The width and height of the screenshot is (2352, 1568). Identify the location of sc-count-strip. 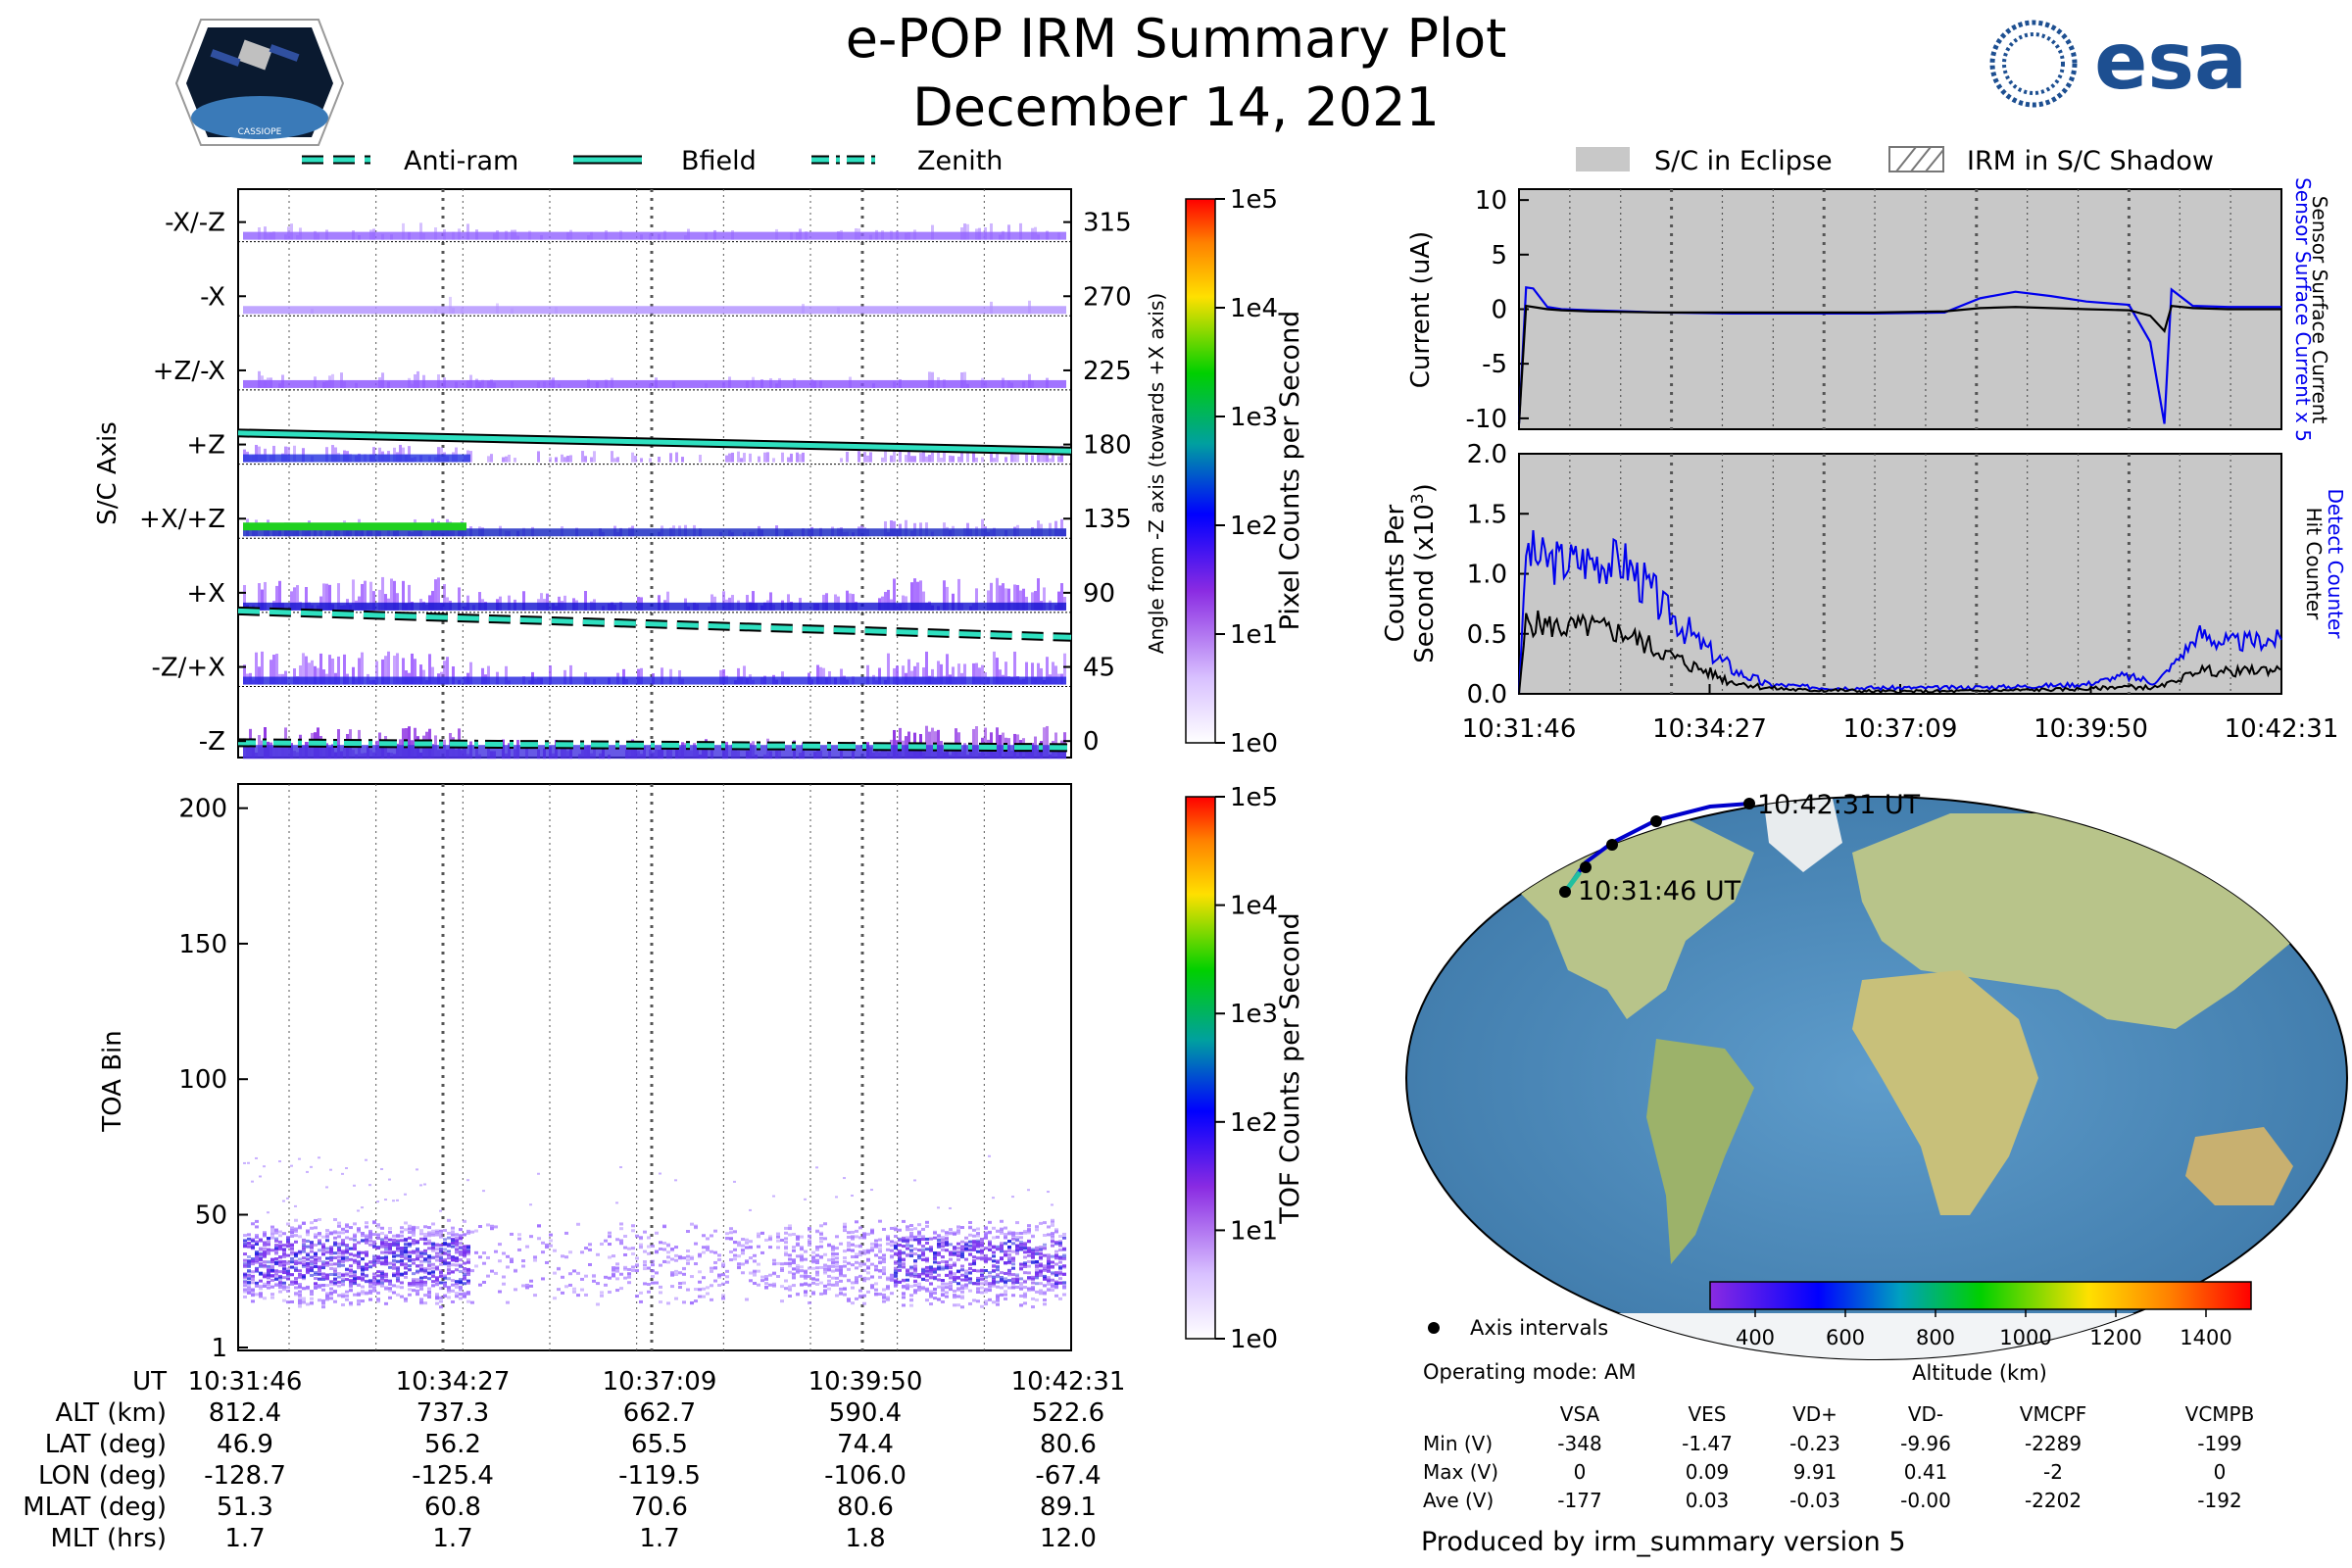
(356, 458).